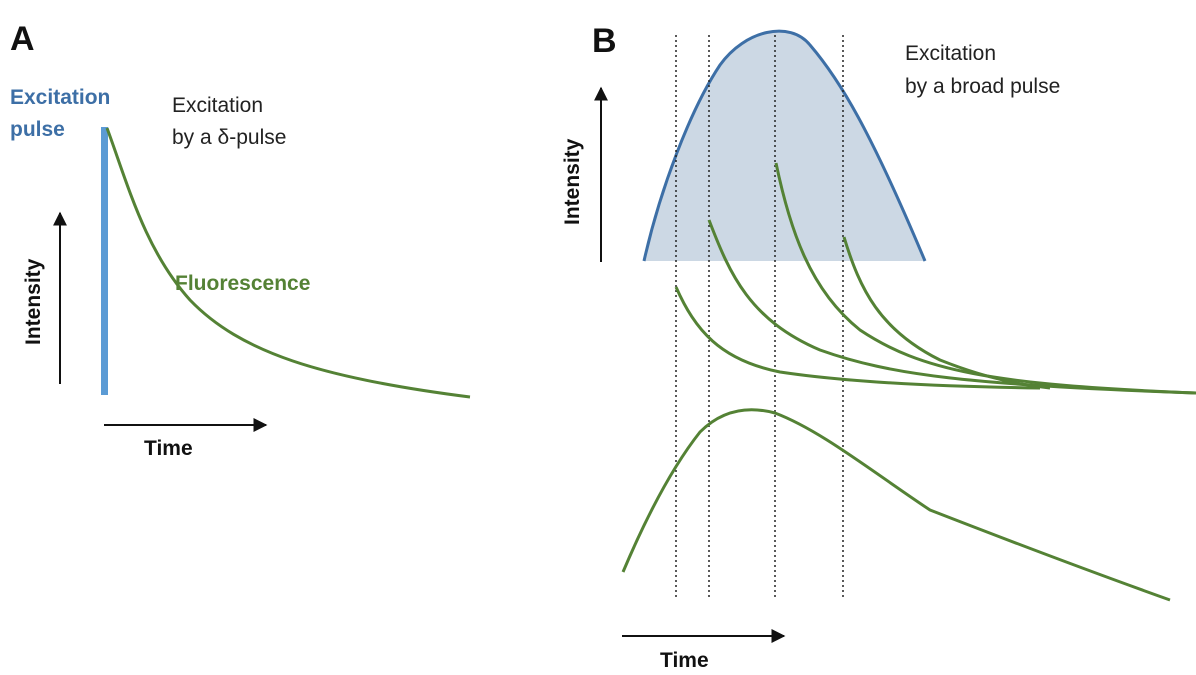  Describe the element at coordinates (950, 53) in the screenshot. I see `broad-excitation-label-line1: Excitation` at that location.